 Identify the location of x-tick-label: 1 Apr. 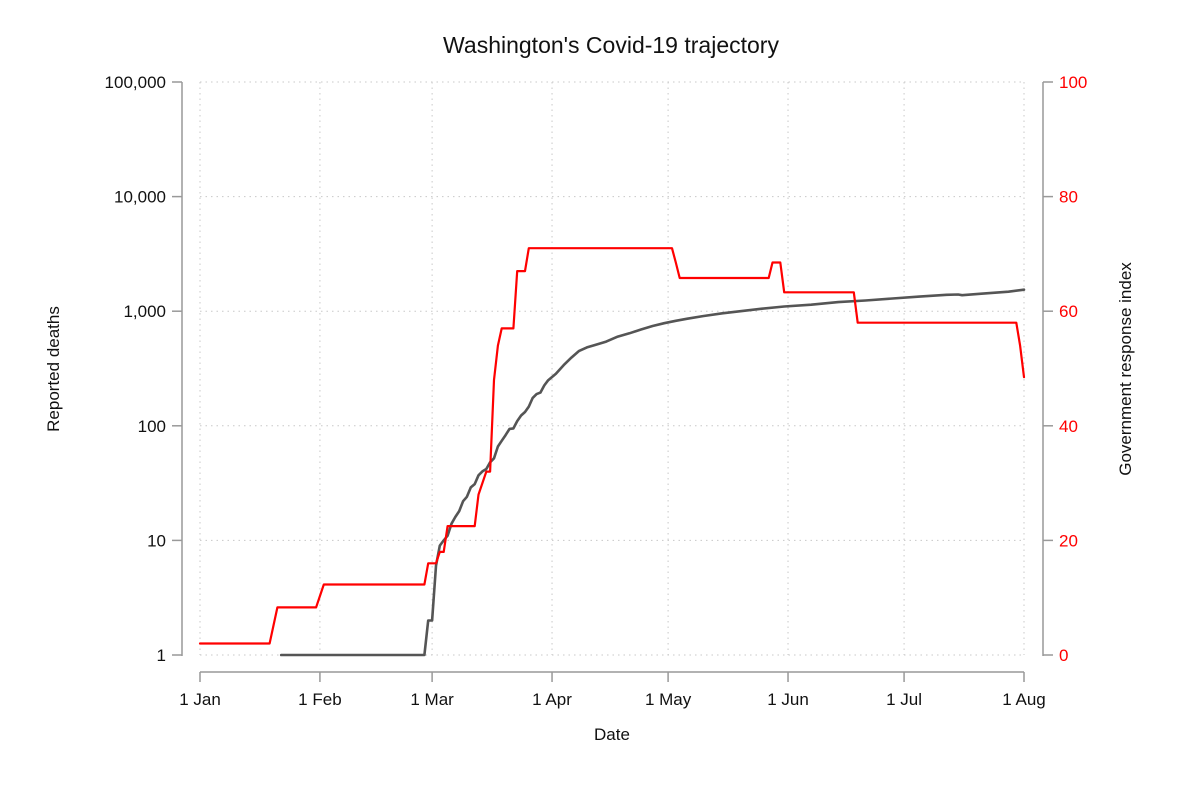
(552, 699).